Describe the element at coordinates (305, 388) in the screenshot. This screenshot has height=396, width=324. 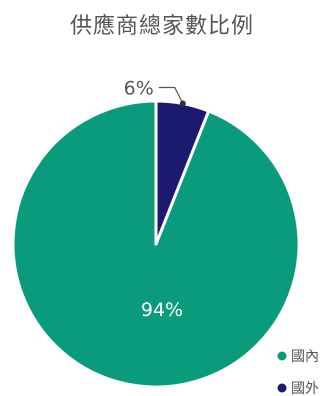
I see `legend-label: 國外` at that location.